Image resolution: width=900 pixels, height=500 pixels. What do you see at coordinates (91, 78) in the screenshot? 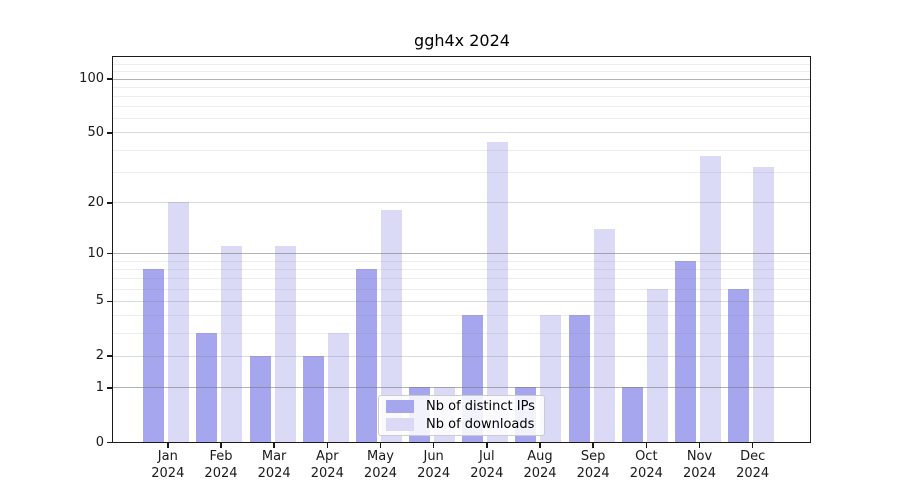
I see `y-tick-label-100: 100` at bounding box center [91, 78].